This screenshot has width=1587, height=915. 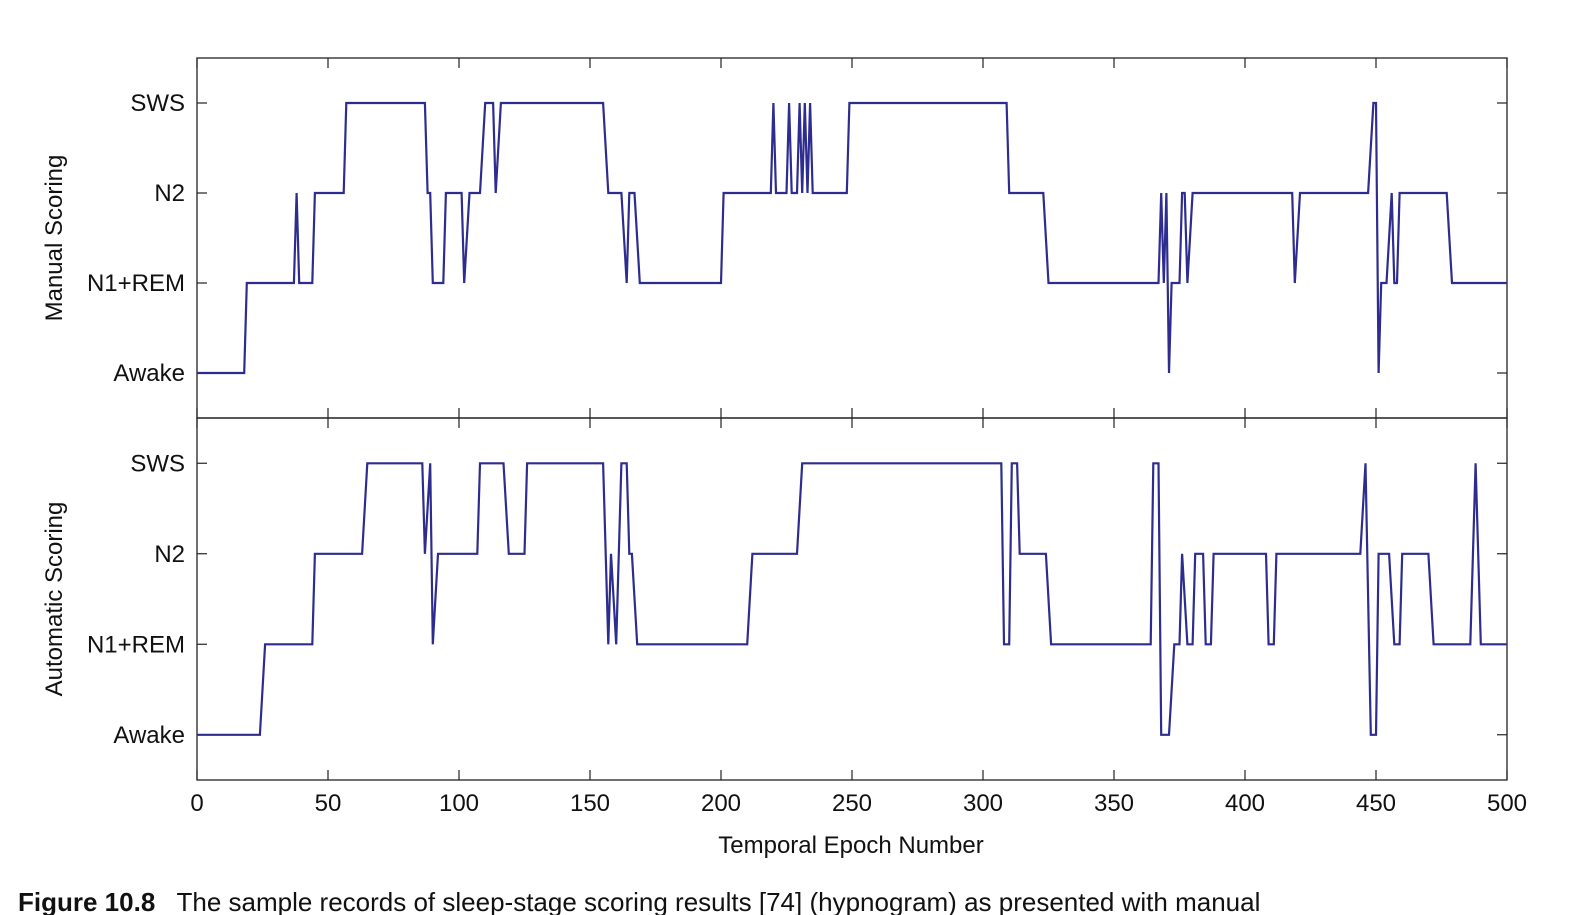 I want to click on x-tick-label: 450, so click(x=1376, y=803).